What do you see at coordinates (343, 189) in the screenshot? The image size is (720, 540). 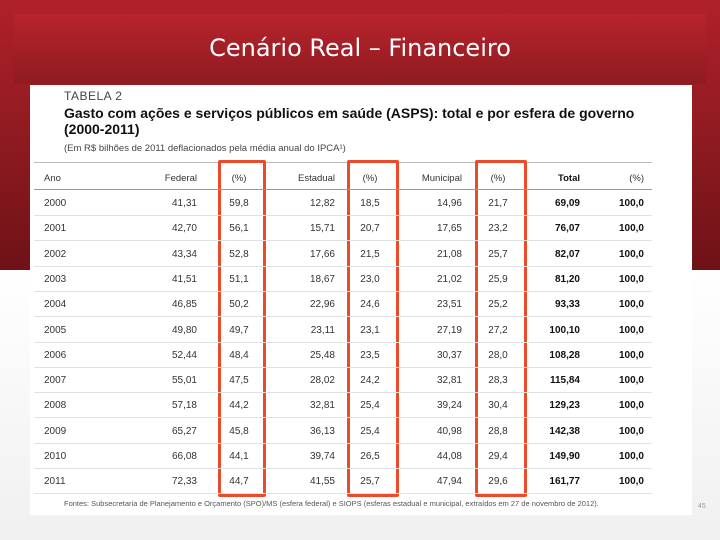 I see `header-rule` at bounding box center [343, 189].